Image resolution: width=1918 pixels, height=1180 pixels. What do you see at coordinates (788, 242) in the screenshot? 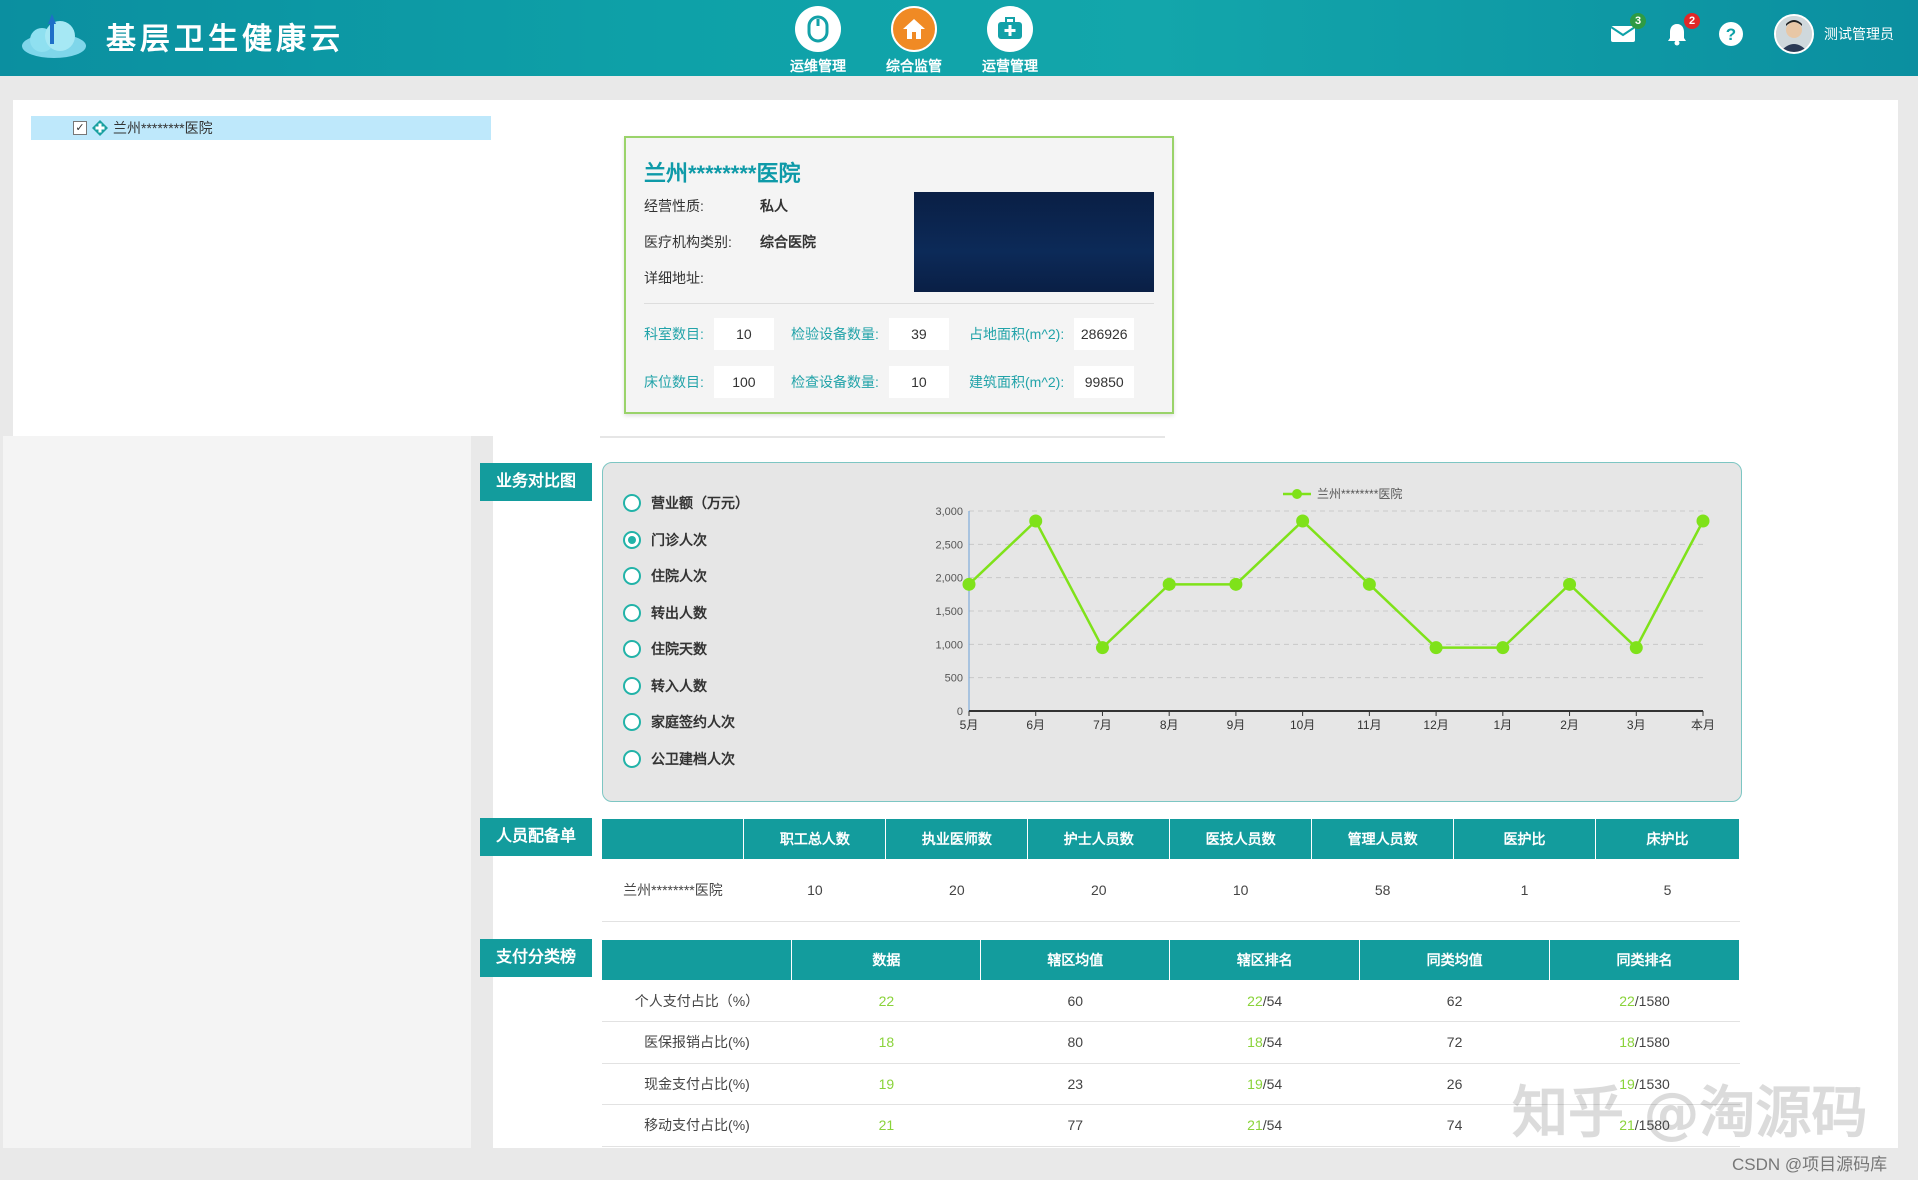
I see `field-category-value: 综合医院` at bounding box center [788, 242].